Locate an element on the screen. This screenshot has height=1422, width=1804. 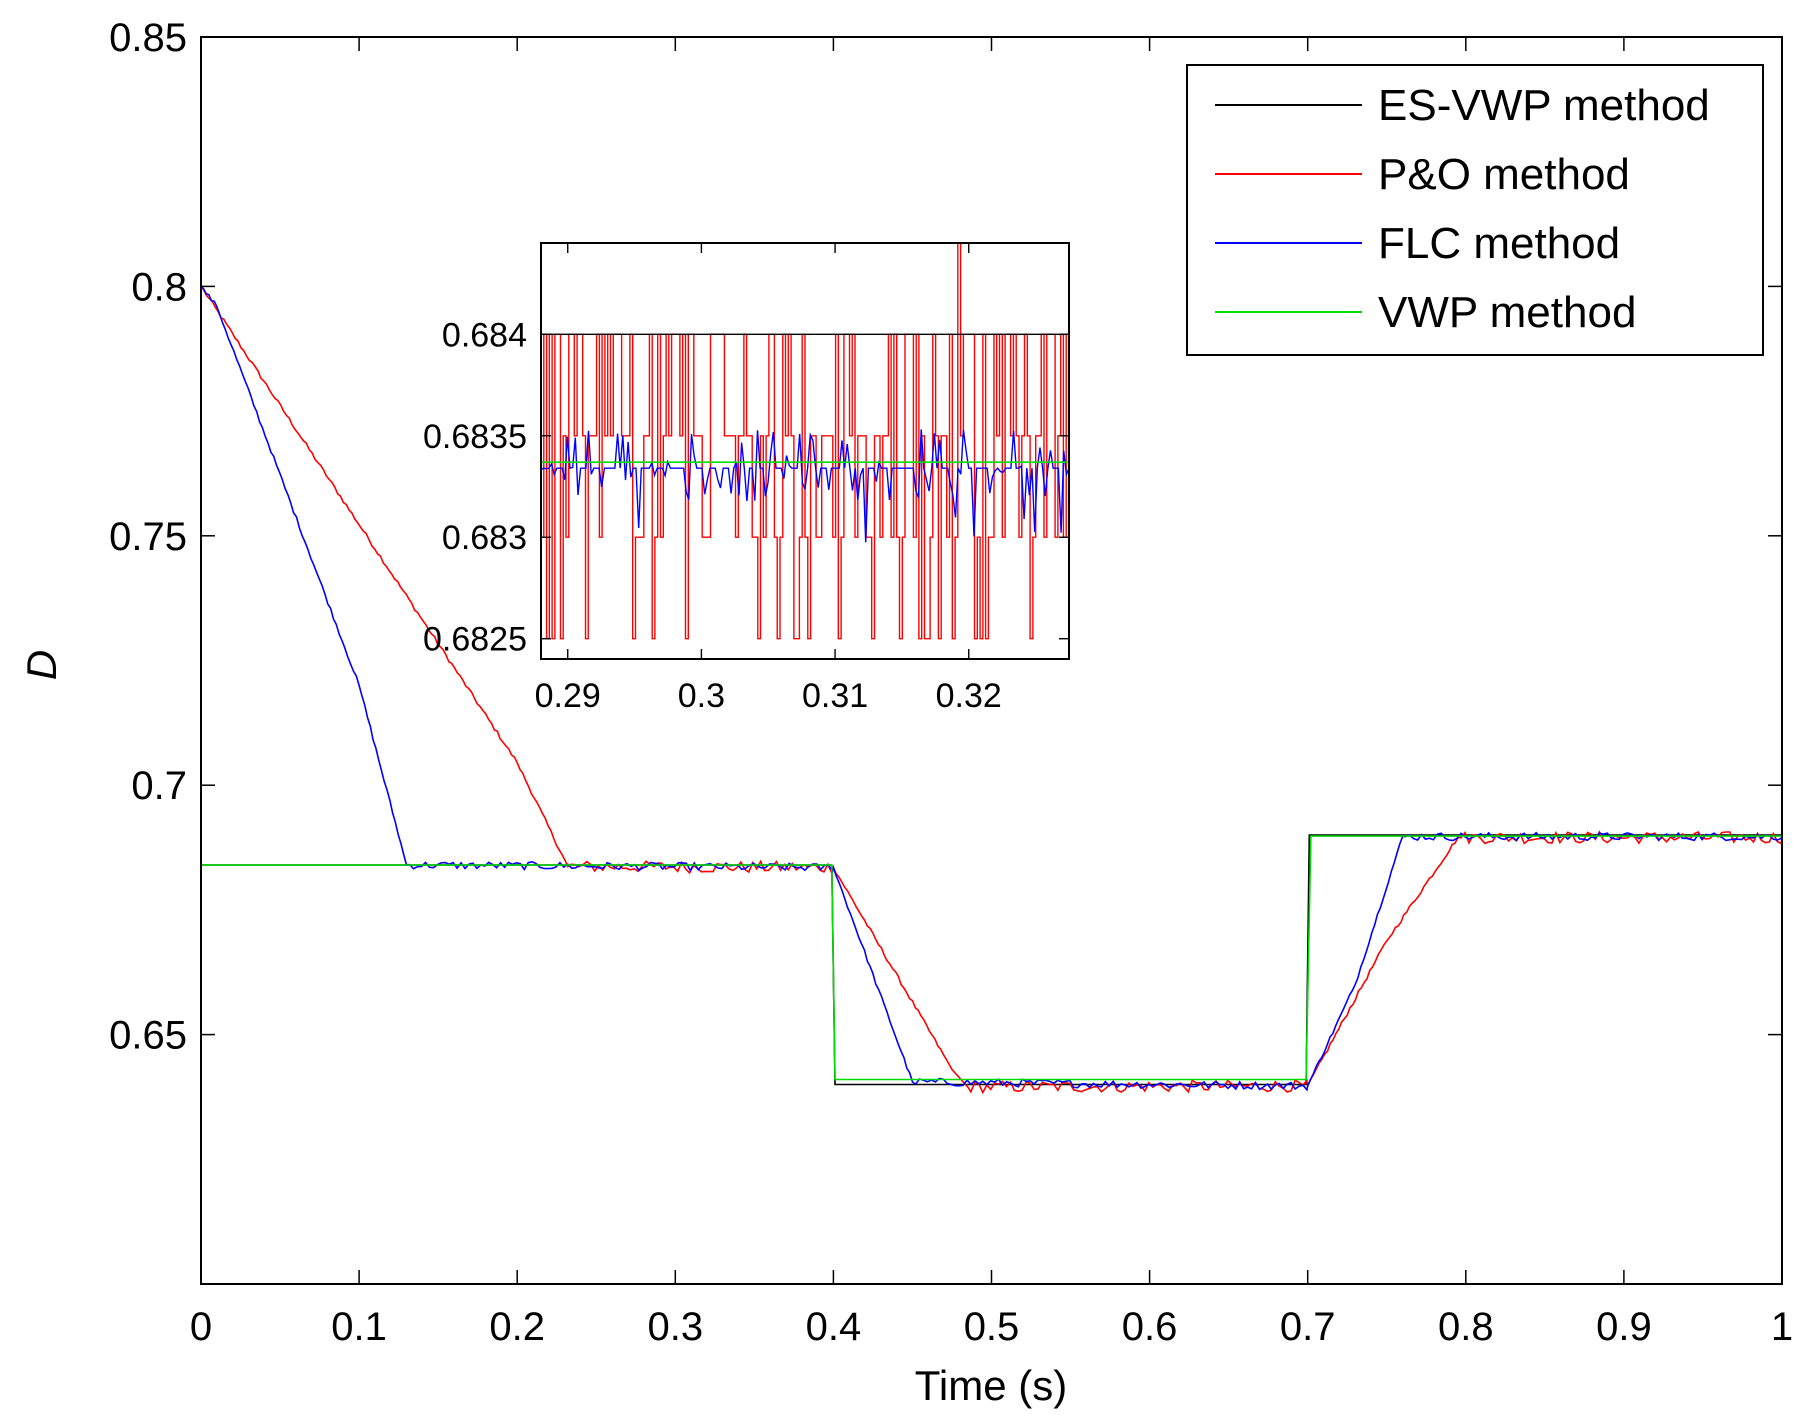
y-axis-title: D is located at coordinates (41, 665).